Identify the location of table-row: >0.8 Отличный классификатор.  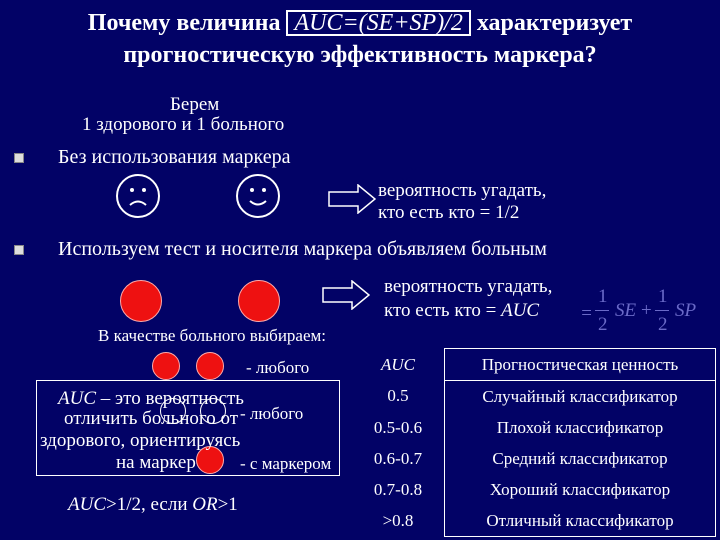
(534, 521).